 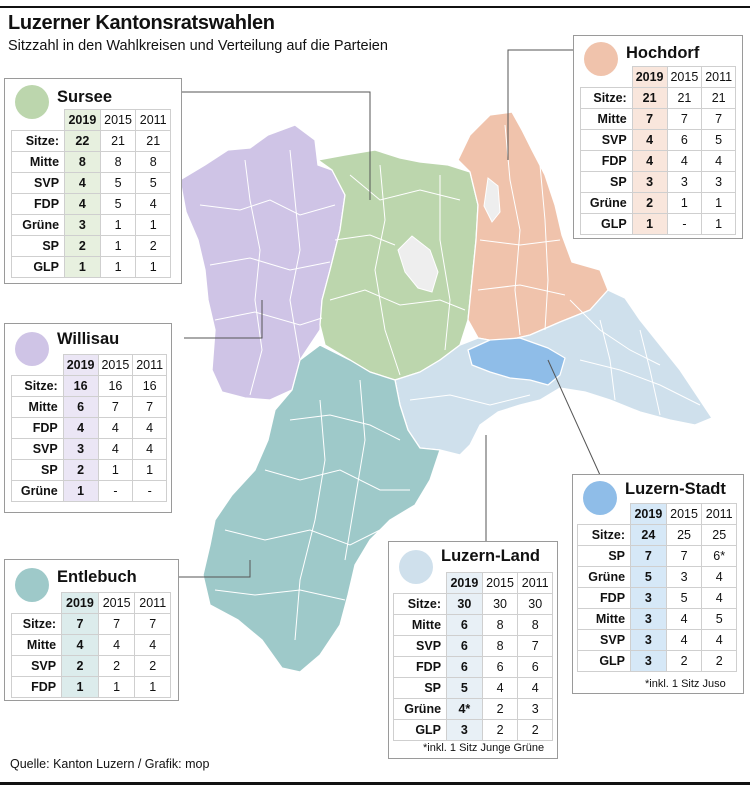 What do you see at coordinates (648, 535) in the screenshot?
I see `seat-value: 24` at bounding box center [648, 535].